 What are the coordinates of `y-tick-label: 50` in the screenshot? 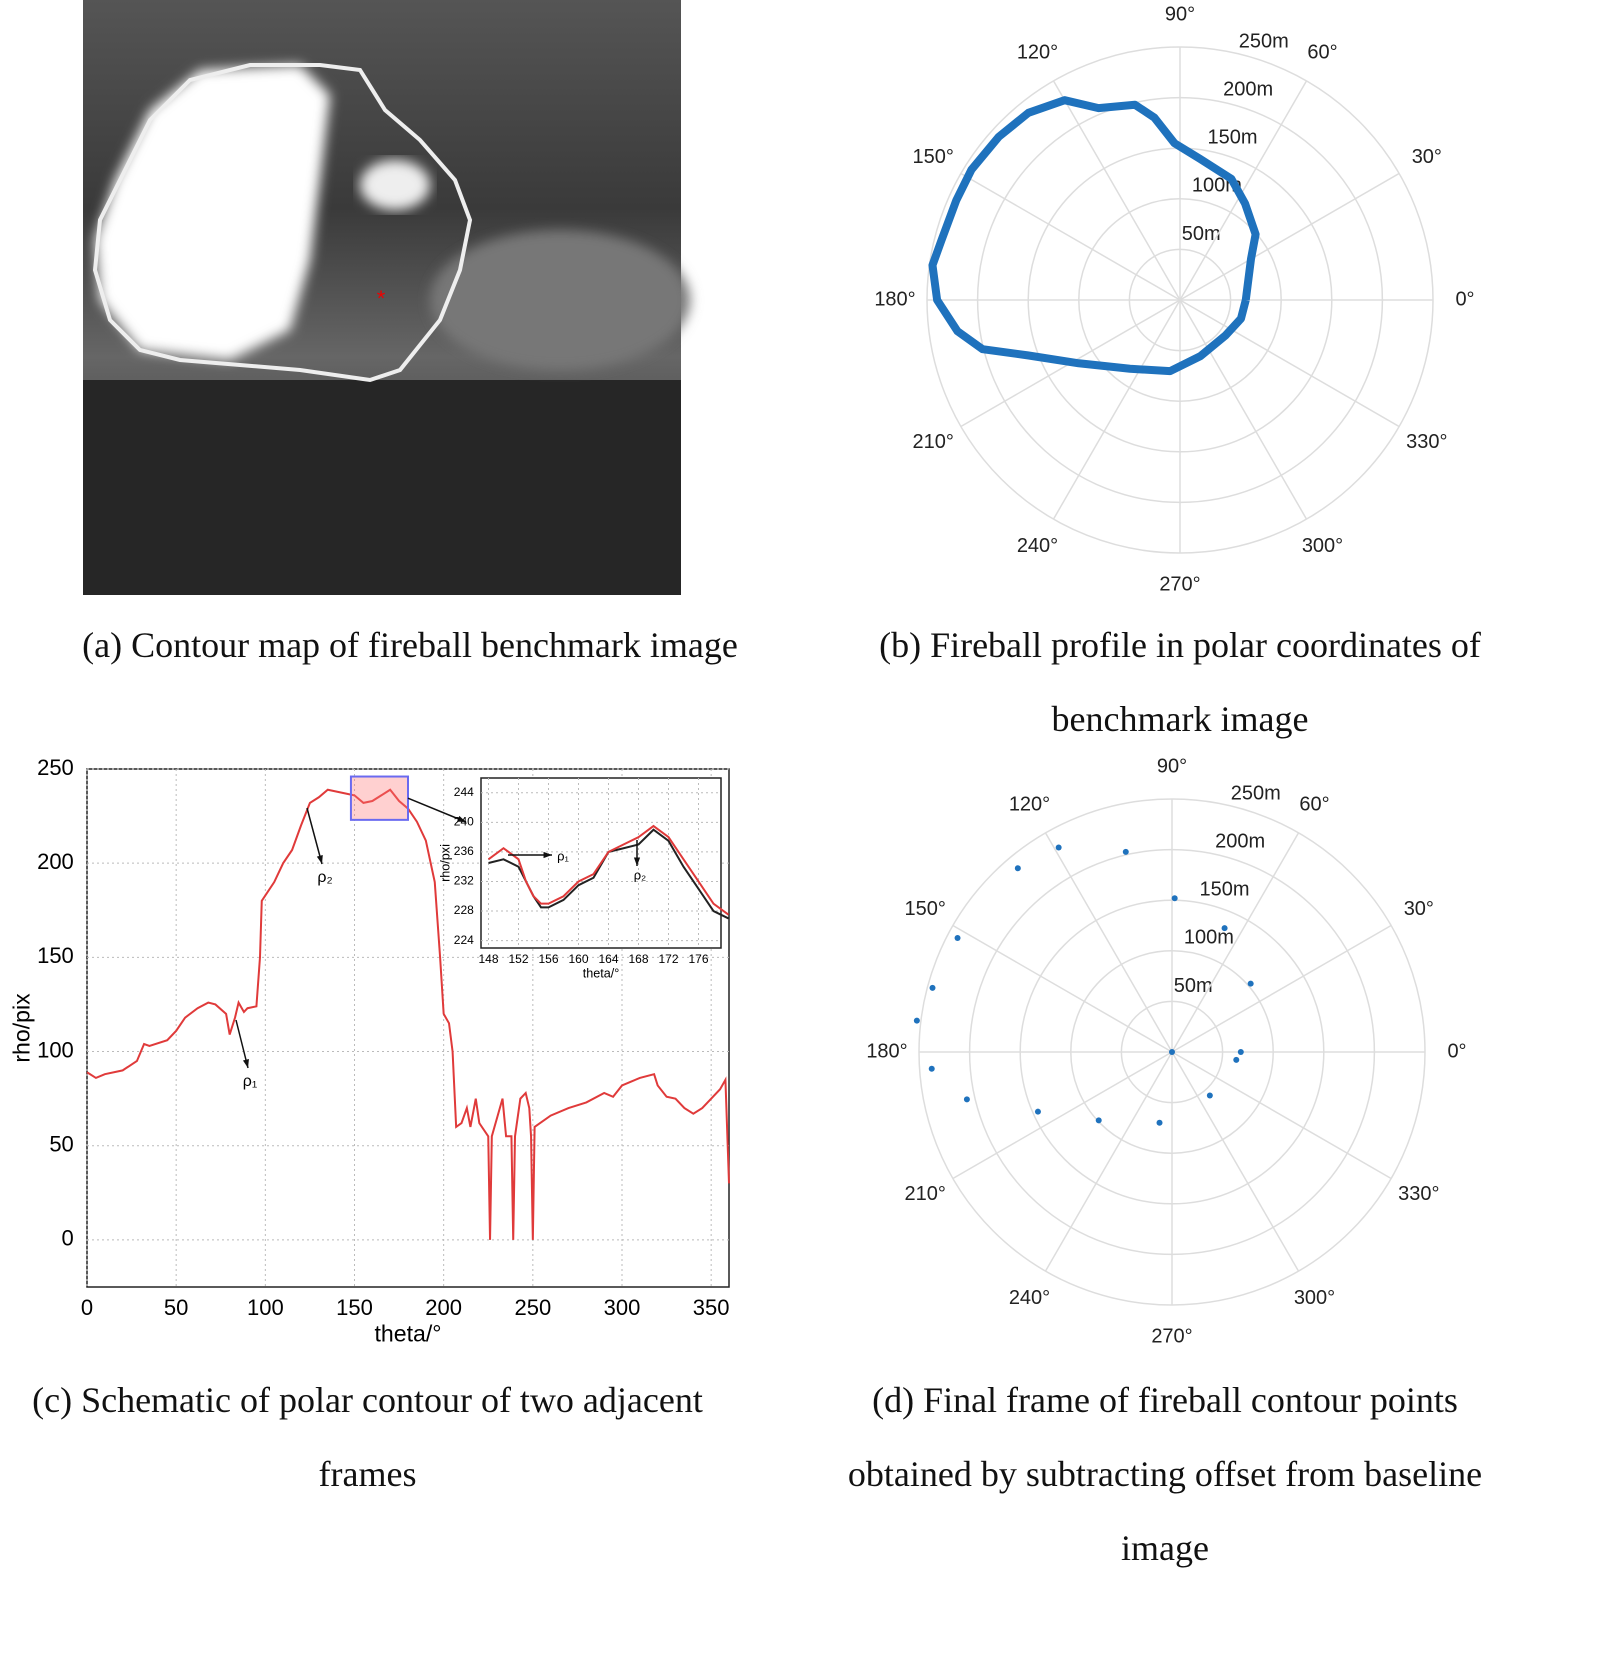 It's located at (61, 1144).